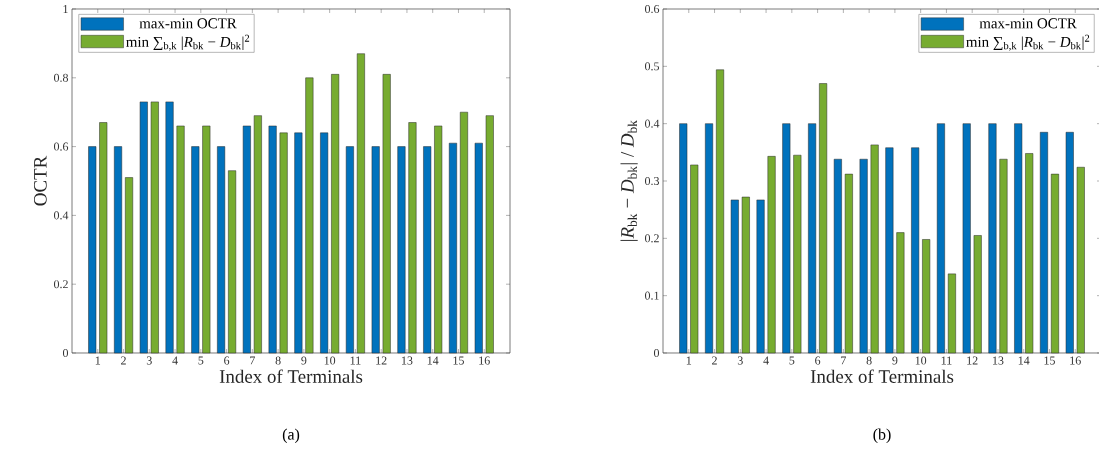  What do you see at coordinates (291, 435) in the screenshot?
I see `text: (a)` at bounding box center [291, 435].